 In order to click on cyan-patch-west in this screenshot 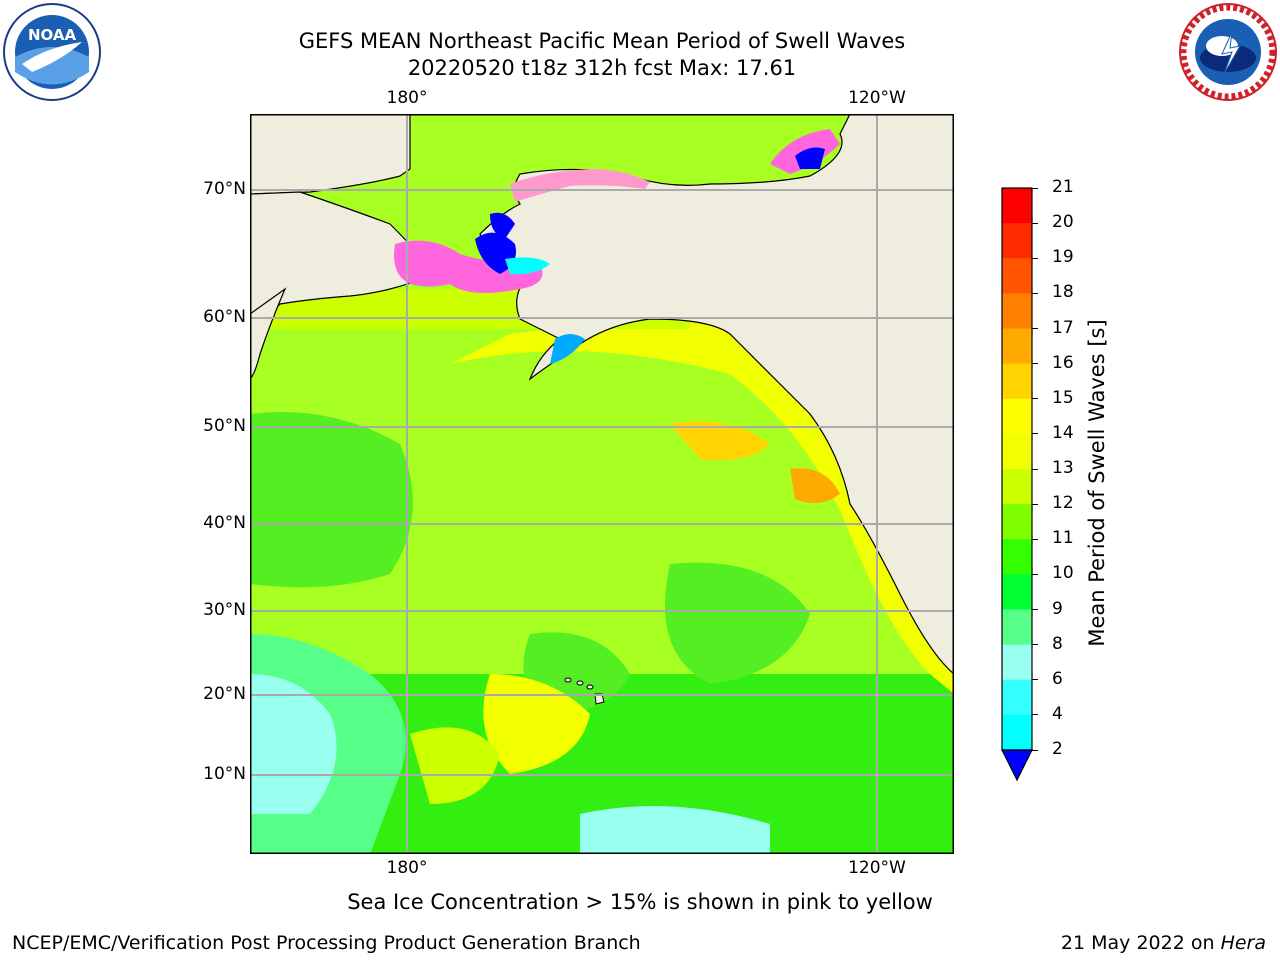, I will do `click(293, 744)`.